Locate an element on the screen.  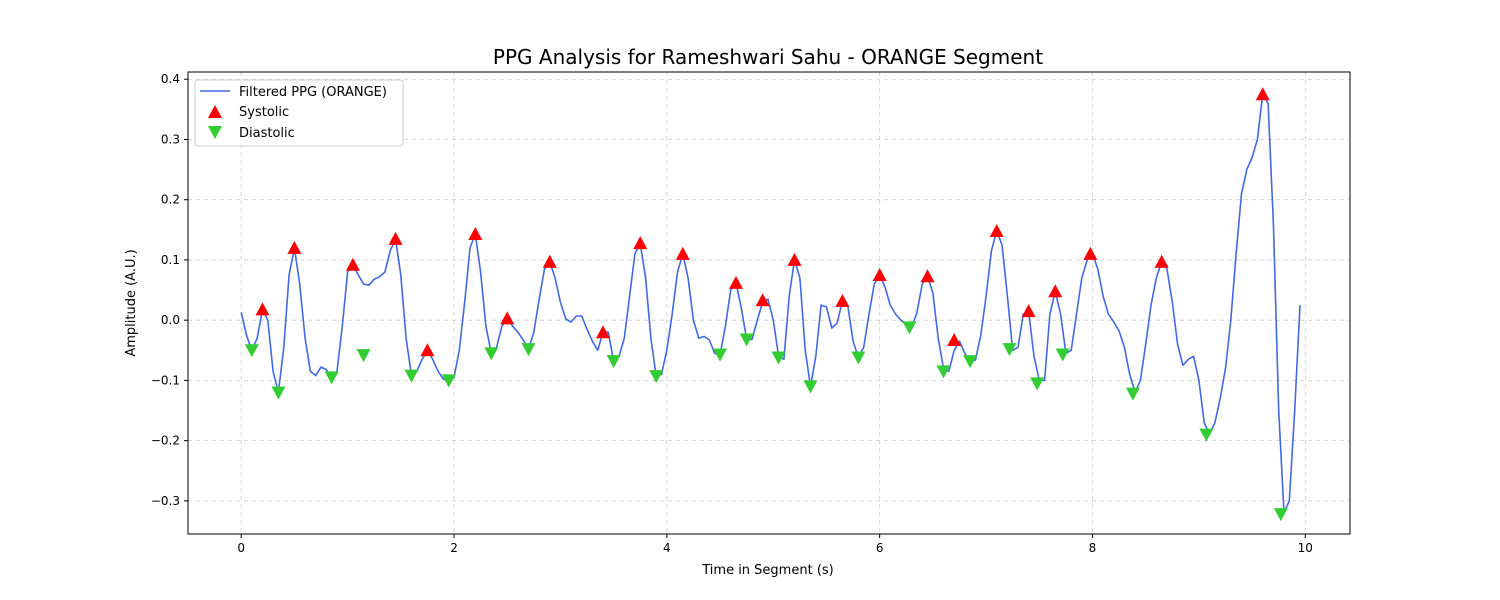
legend-entry-diastolic: Diastolic is located at coordinates (267, 133).